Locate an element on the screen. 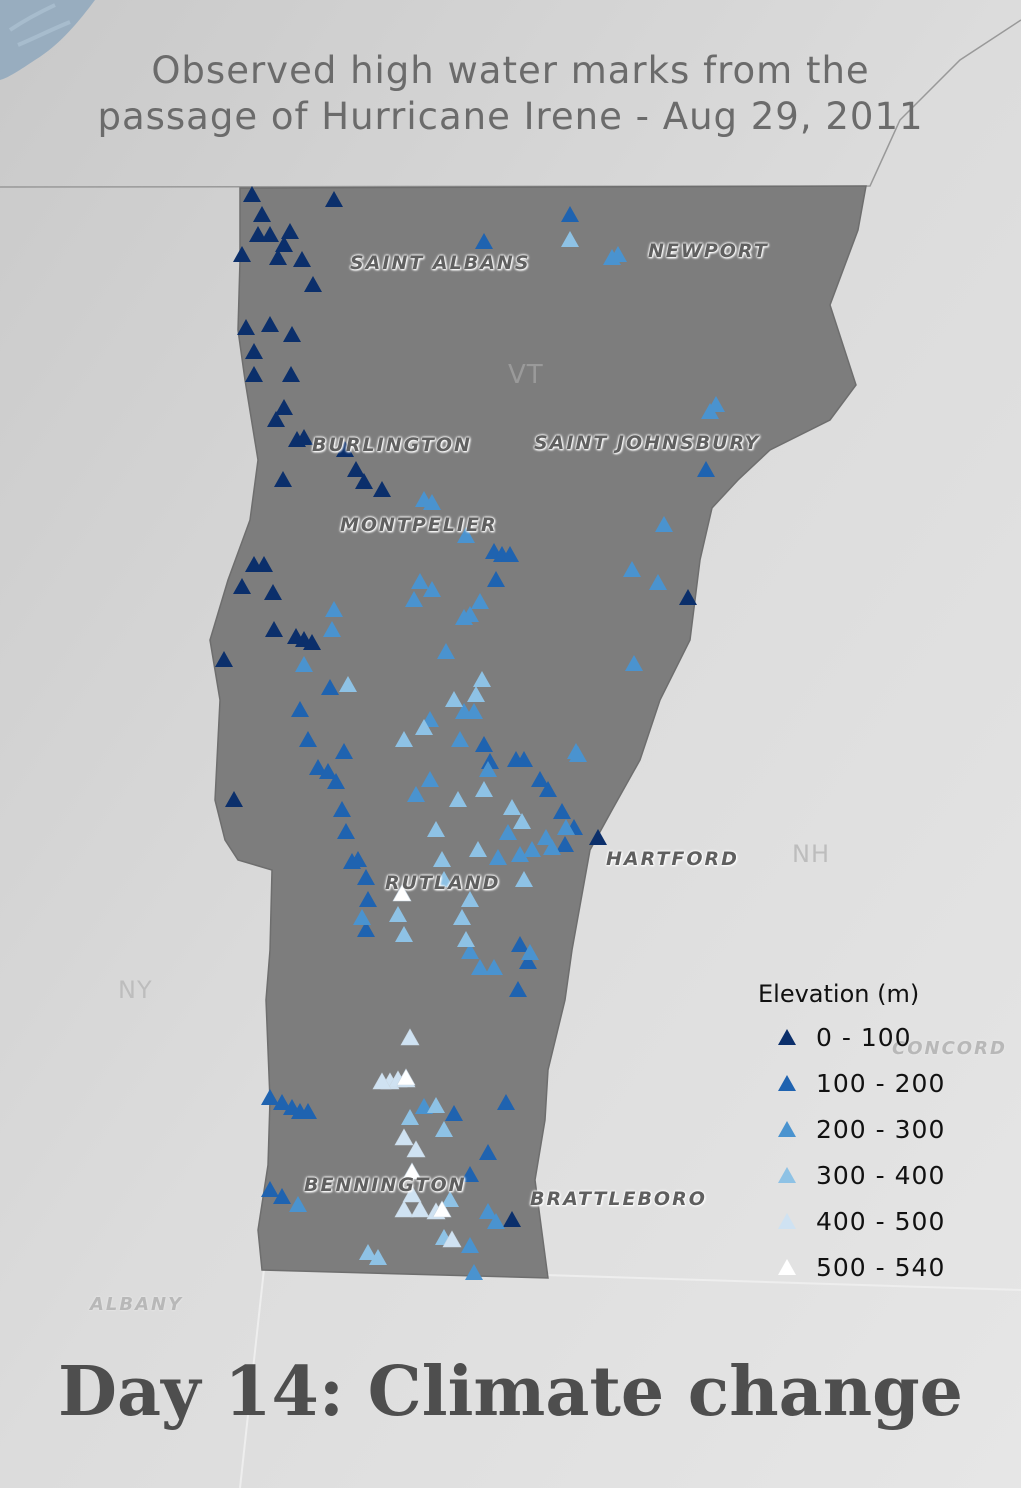  state-label-vt: VT is located at coordinates (526, 375).